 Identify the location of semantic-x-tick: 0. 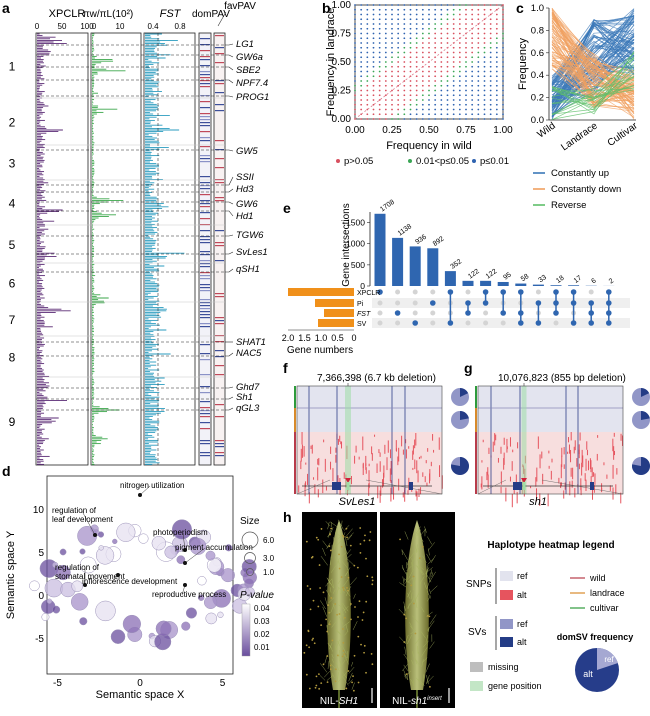
(140, 683).